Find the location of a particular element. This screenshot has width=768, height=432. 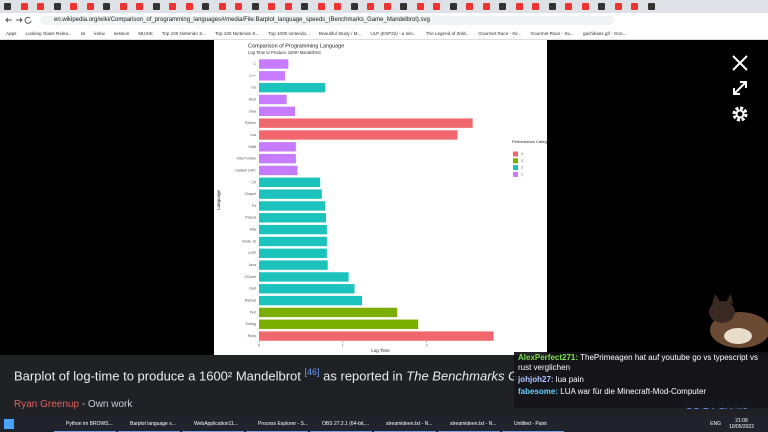

x-axis-label: Log Time is located at coordinates (380, 350).